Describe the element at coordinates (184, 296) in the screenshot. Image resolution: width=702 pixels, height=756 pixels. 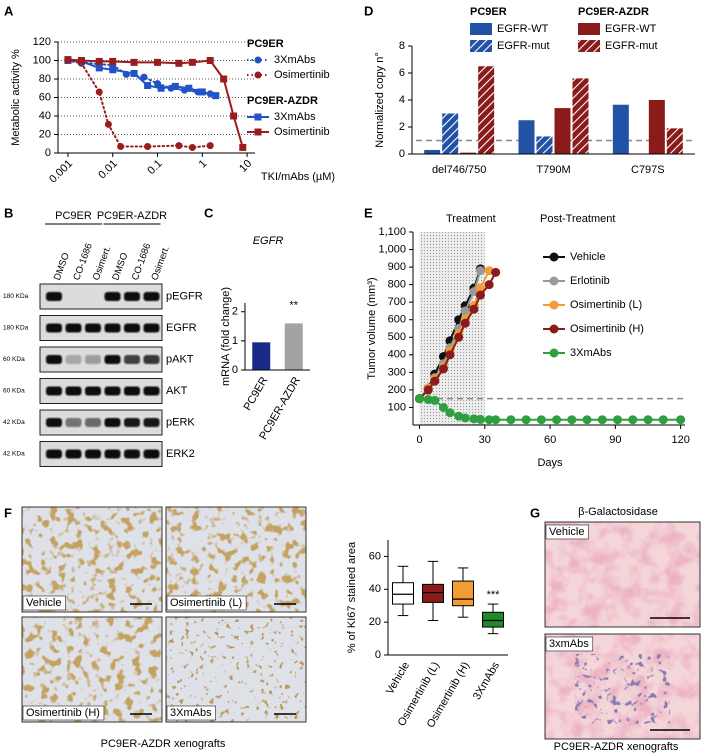
I see `protein-label: pEGFR` at that location.